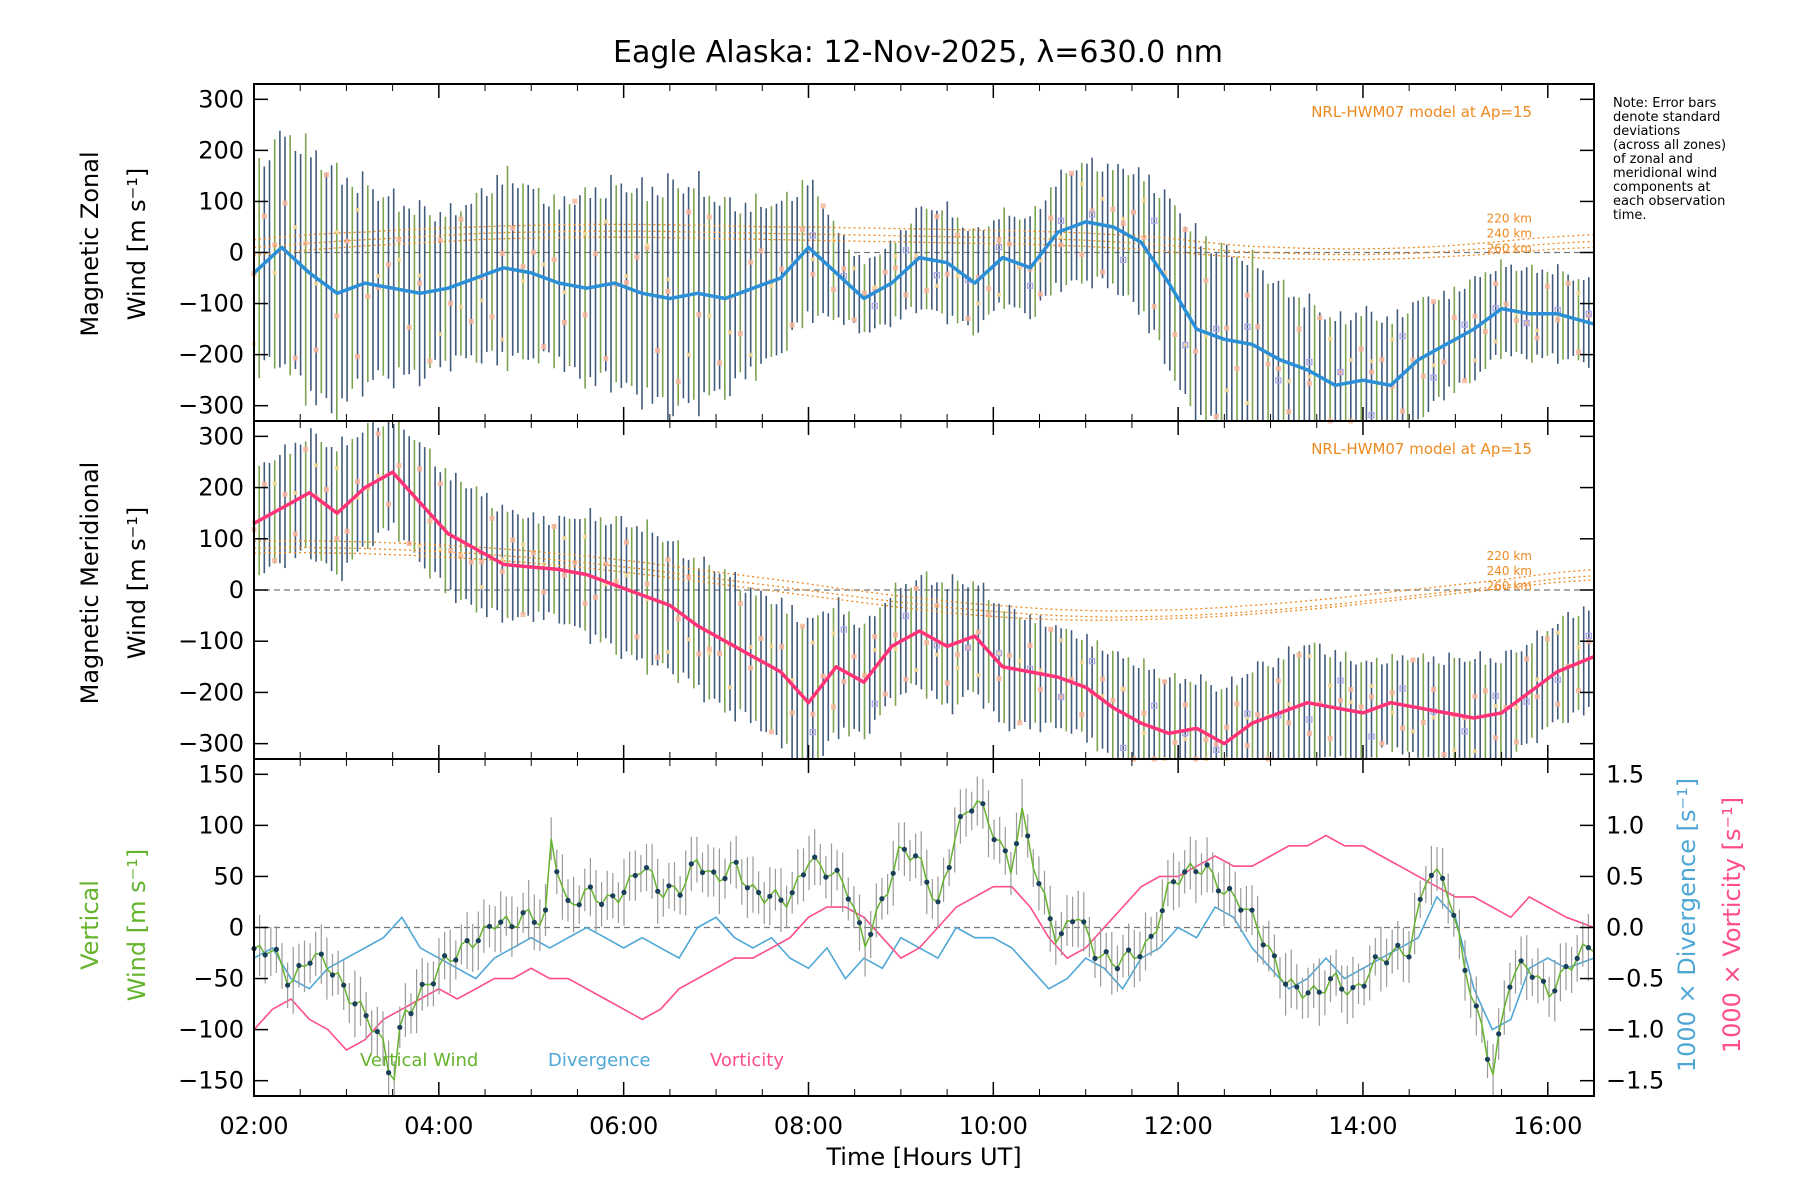 This screenshot has width=1800, height=1200. Describe the element at coordinates (924, 963) in the screenshot. I see `divergence-line` at that location.